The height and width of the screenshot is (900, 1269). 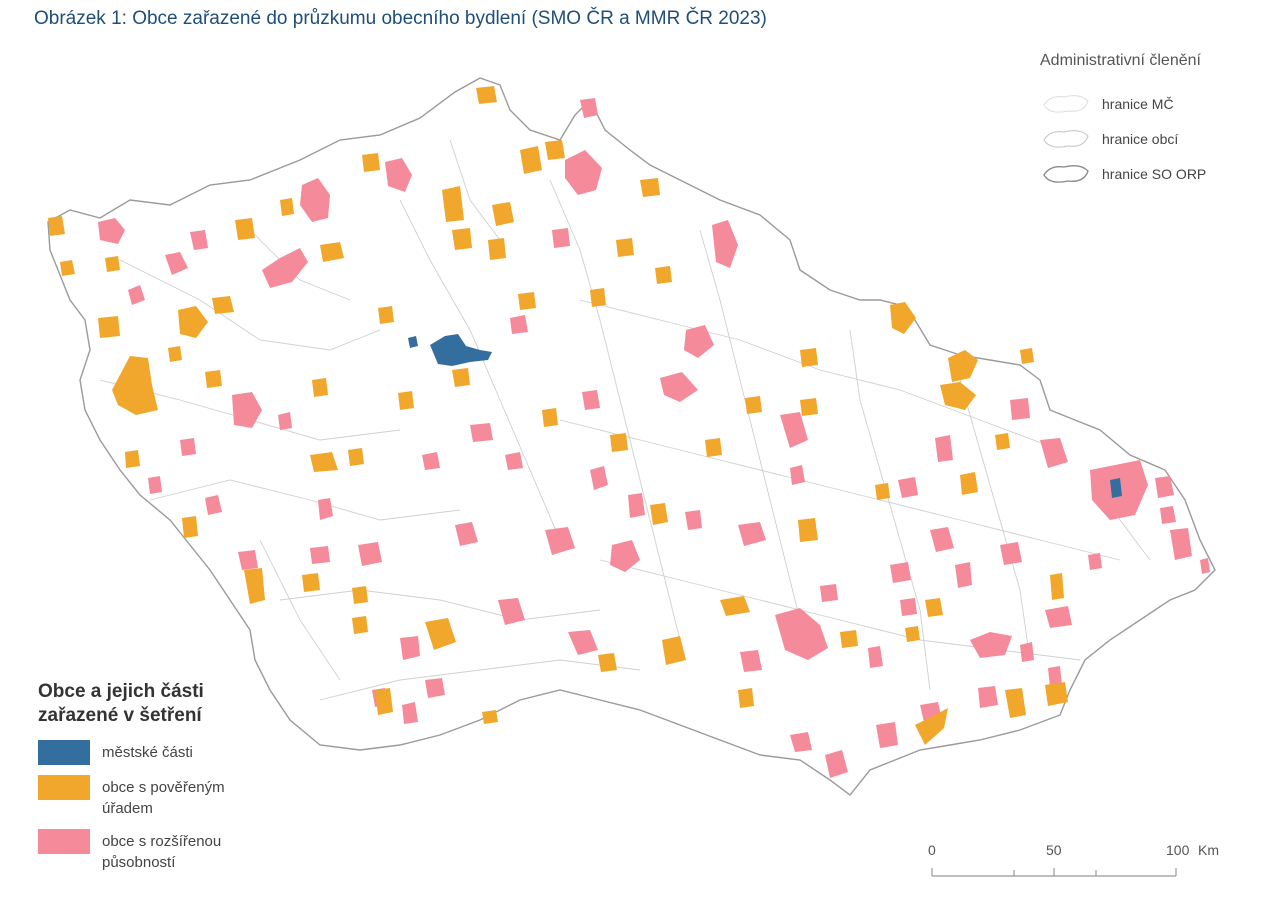 I want to click on legend-swatch-pou, so click(x=64, y=787).